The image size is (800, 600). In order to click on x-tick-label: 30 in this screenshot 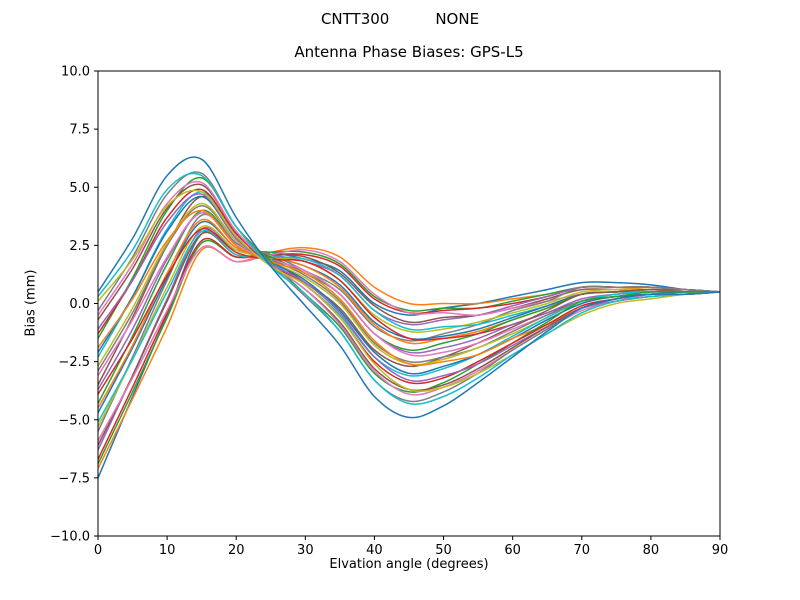, I will do `click(305, 550)`.